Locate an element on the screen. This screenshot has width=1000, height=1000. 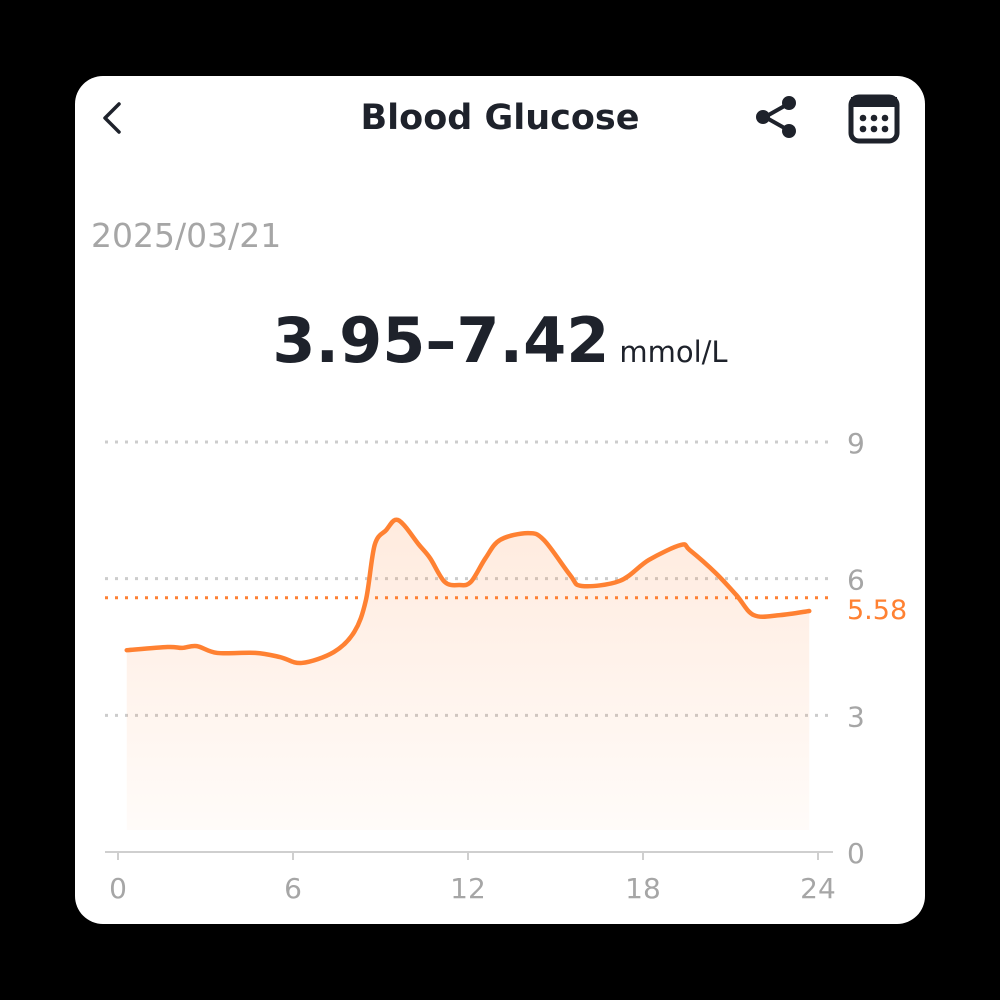
average-label: 5.58 is located at coordinates (877, 610).